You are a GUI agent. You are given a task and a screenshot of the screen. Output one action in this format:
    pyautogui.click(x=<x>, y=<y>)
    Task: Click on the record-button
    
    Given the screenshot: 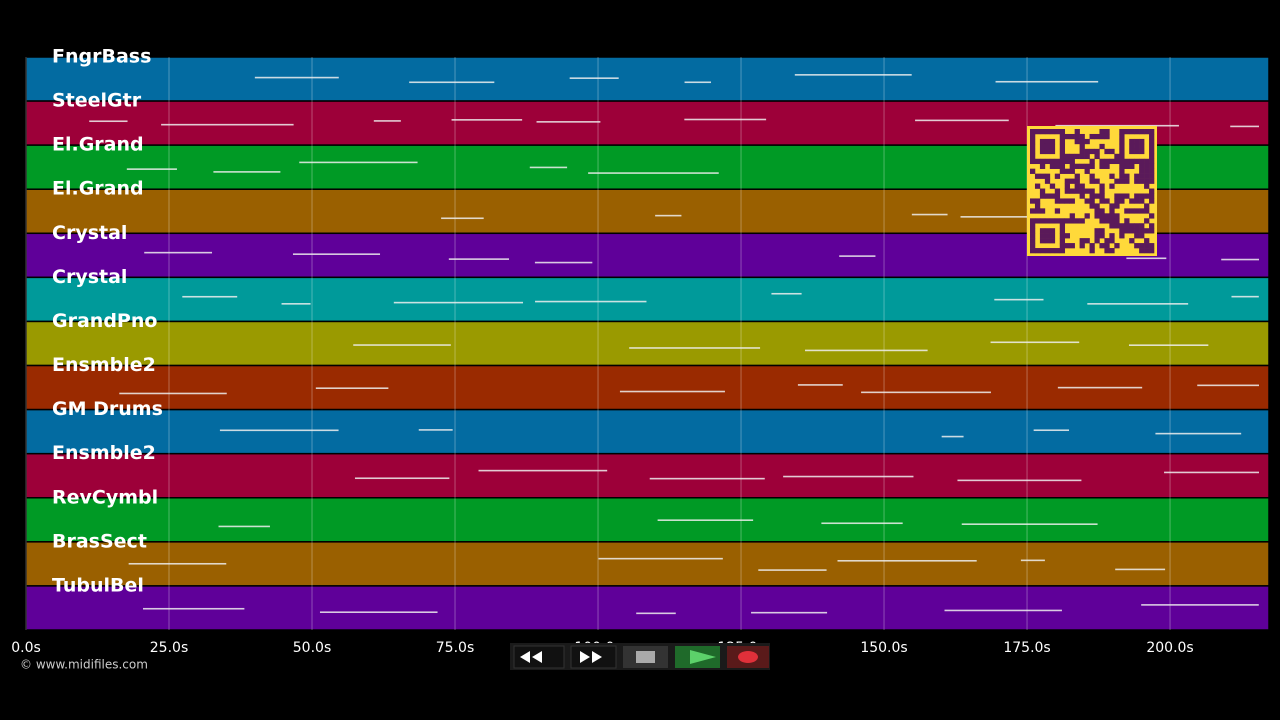 What is the action you would take?
    pyautogui.click(x=748, y=657)
    